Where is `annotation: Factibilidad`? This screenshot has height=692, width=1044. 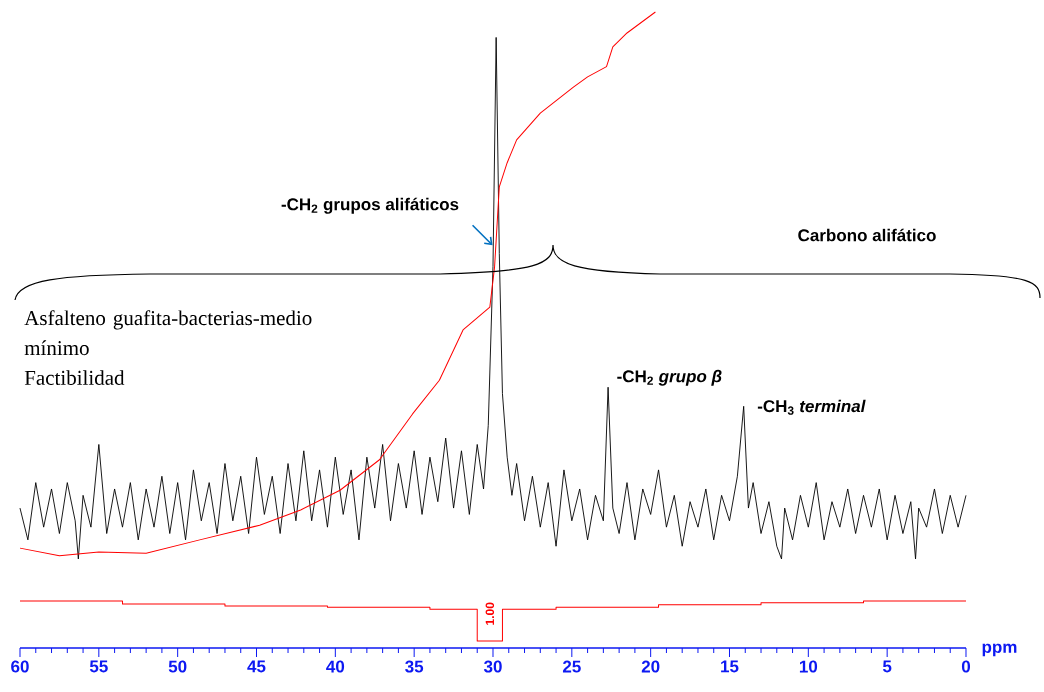
annotation: Factibilidad is located at coordinates (74, 377).